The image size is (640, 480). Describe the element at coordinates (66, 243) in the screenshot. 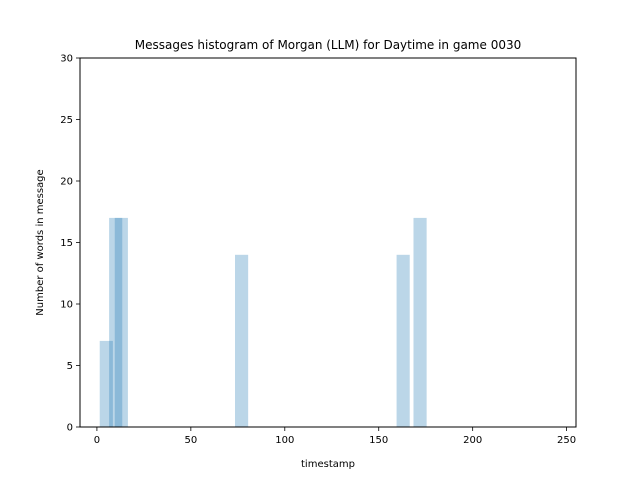

I see `y-tick-label-15: 15` at that location.